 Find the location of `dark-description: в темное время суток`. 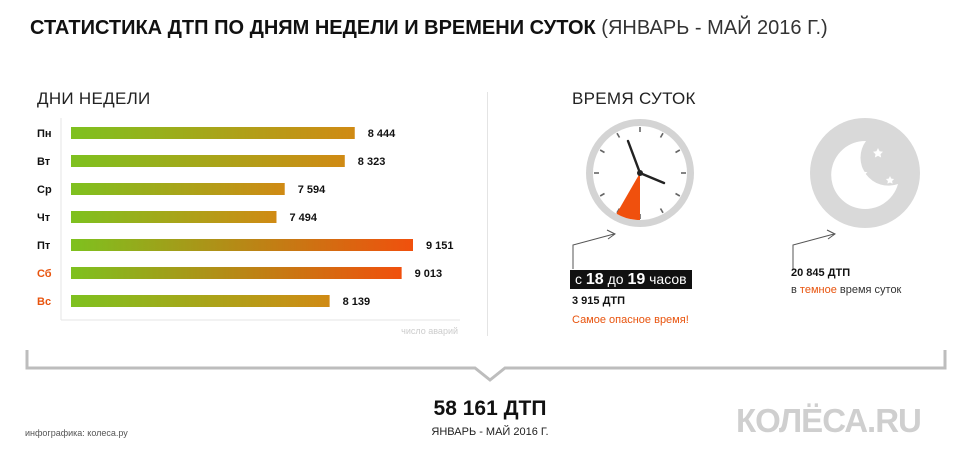

dark-description: в темное время суток is located at coordinates (846, 290).